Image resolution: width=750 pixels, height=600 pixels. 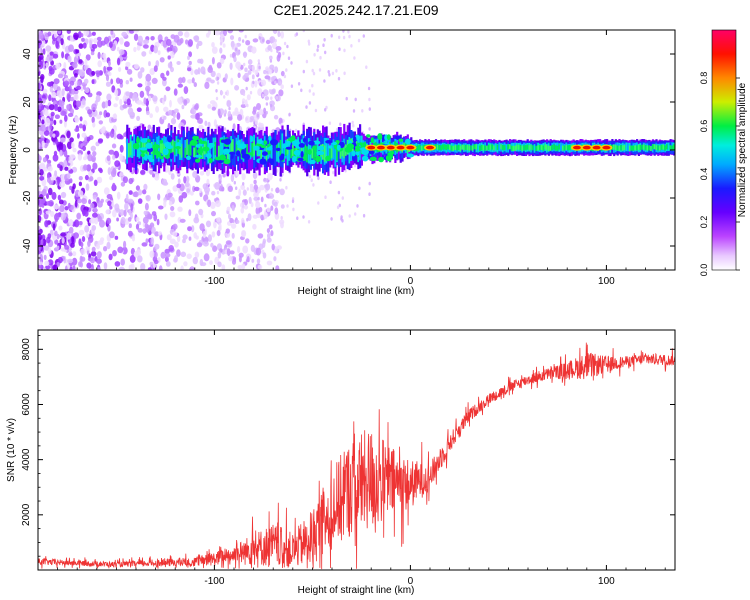 What do you see at coordinates (430, 147) in the screenshot?
I see `hot-spot-core` at bounding box center [430, 147].